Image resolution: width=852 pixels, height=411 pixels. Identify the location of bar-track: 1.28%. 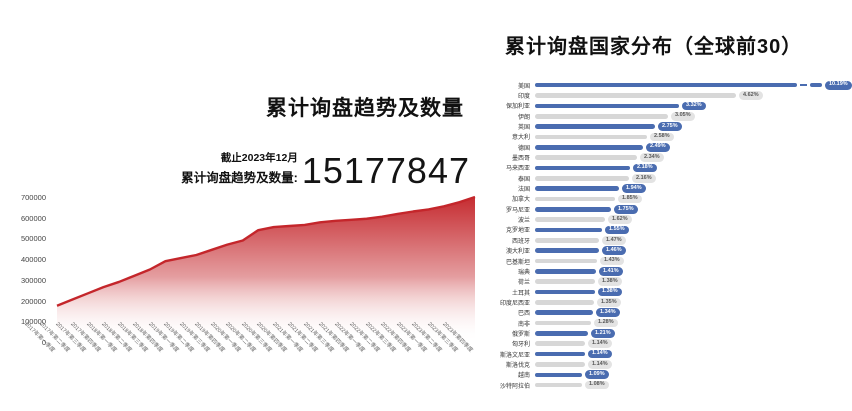
(693, 323).